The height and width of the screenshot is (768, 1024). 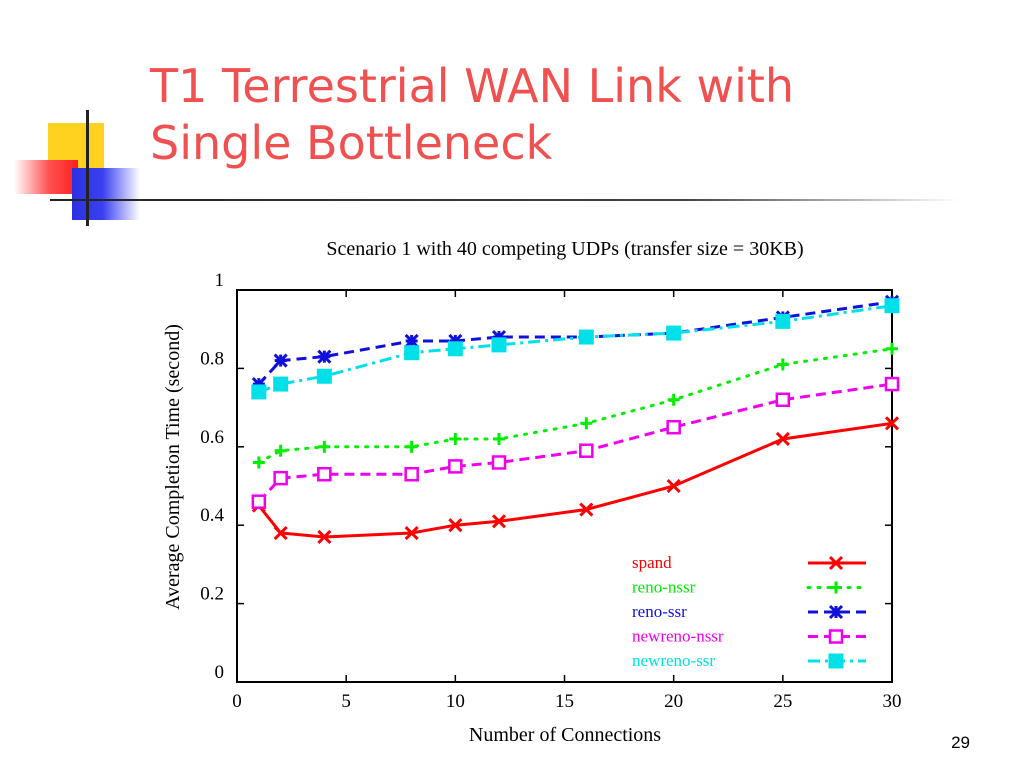 I want to click on page-number: 29, so click(x=960, y=742).